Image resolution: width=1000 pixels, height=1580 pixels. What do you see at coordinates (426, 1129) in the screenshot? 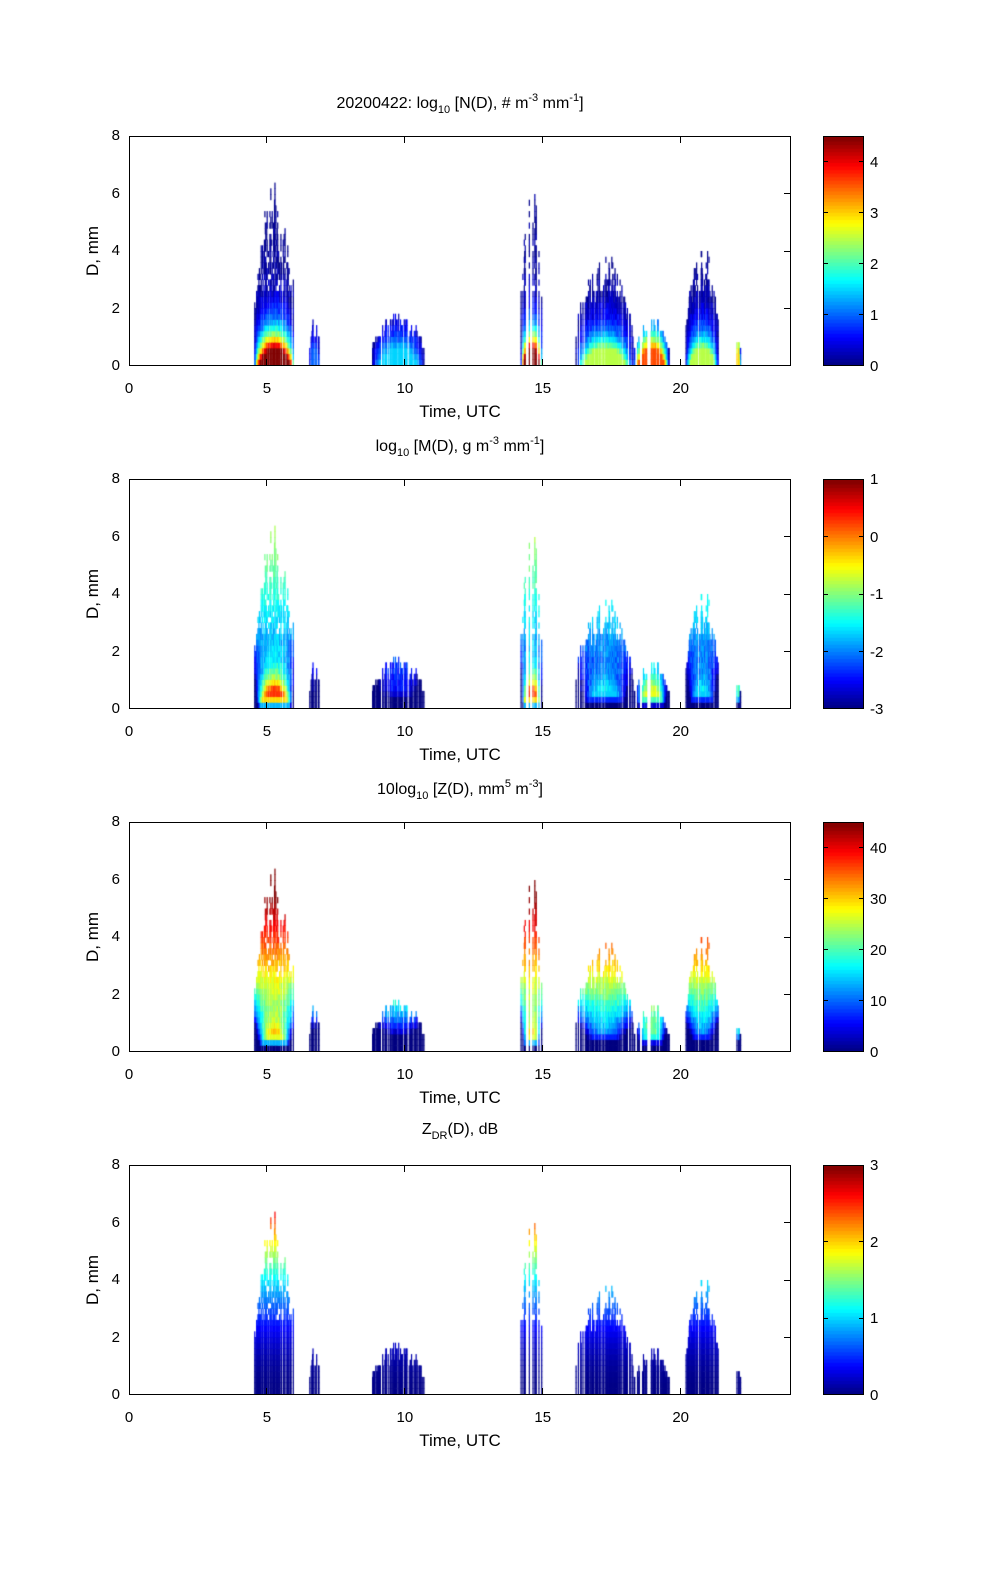
I see `title-part: Z` at bounding box center [426, 1129].